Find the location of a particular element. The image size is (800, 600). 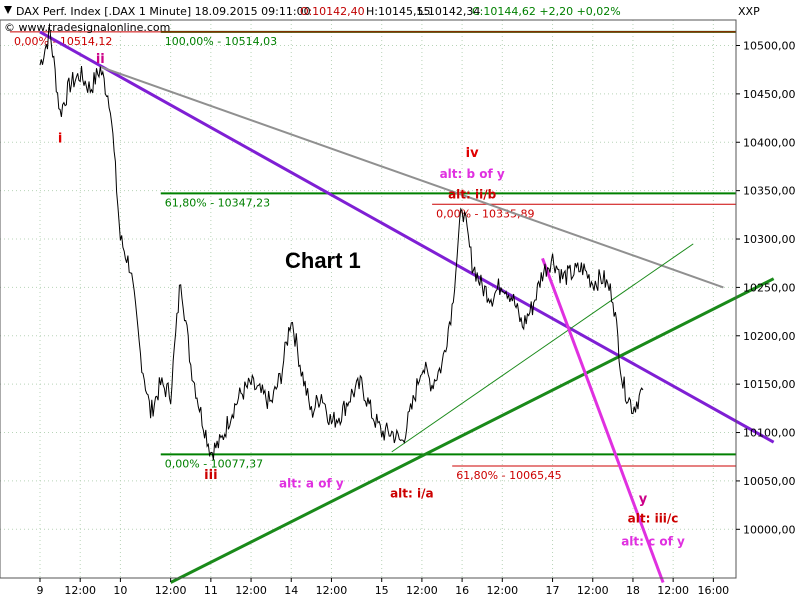

x-tick-label: 11 is located at coordinates (211, 590).